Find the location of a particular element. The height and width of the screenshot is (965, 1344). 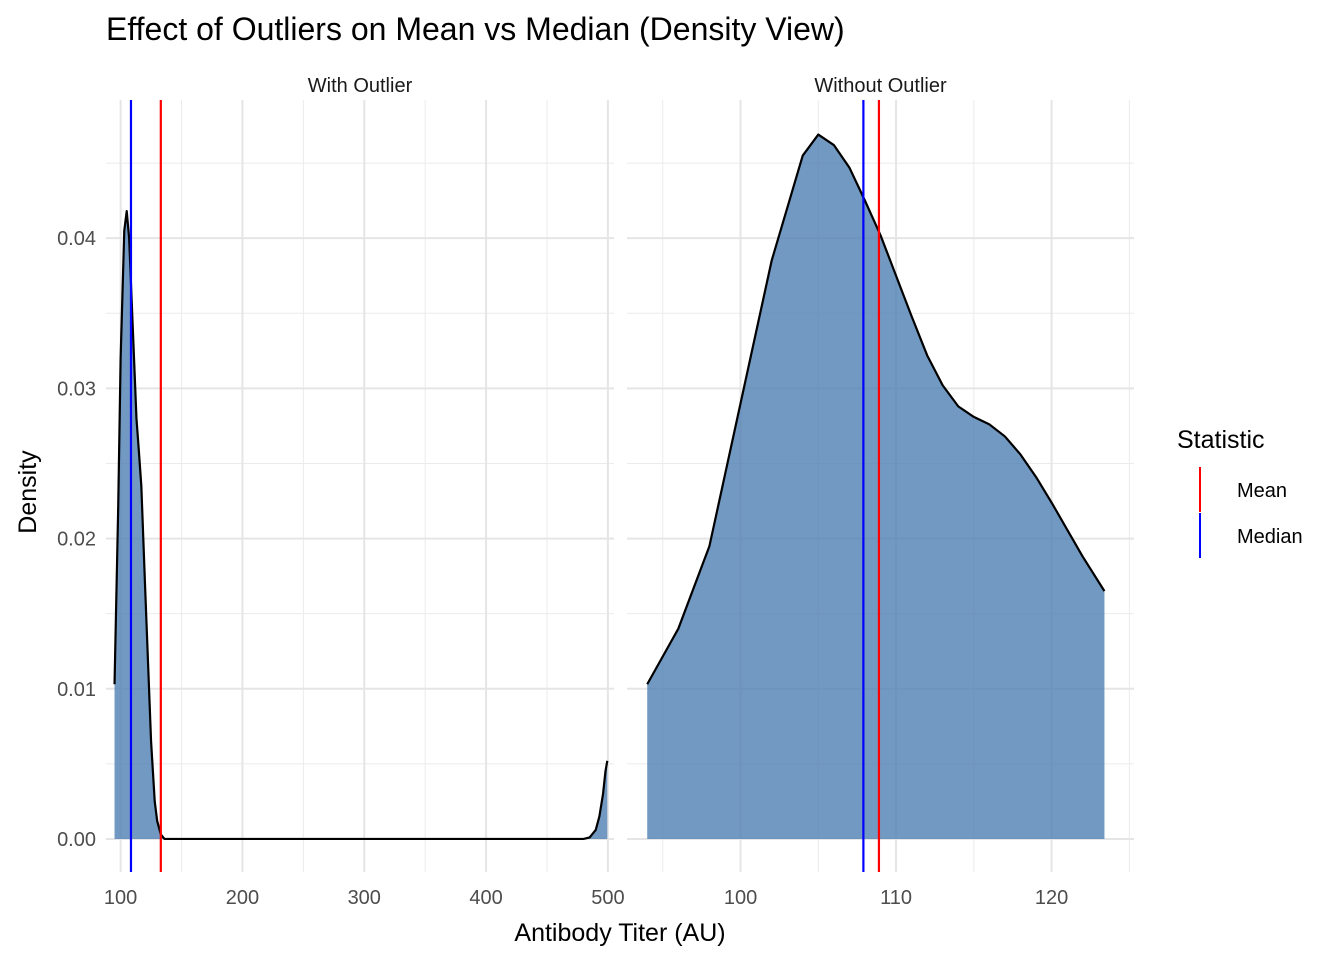

y-tick-label: 0.01 is located at coordinates (76, 690).